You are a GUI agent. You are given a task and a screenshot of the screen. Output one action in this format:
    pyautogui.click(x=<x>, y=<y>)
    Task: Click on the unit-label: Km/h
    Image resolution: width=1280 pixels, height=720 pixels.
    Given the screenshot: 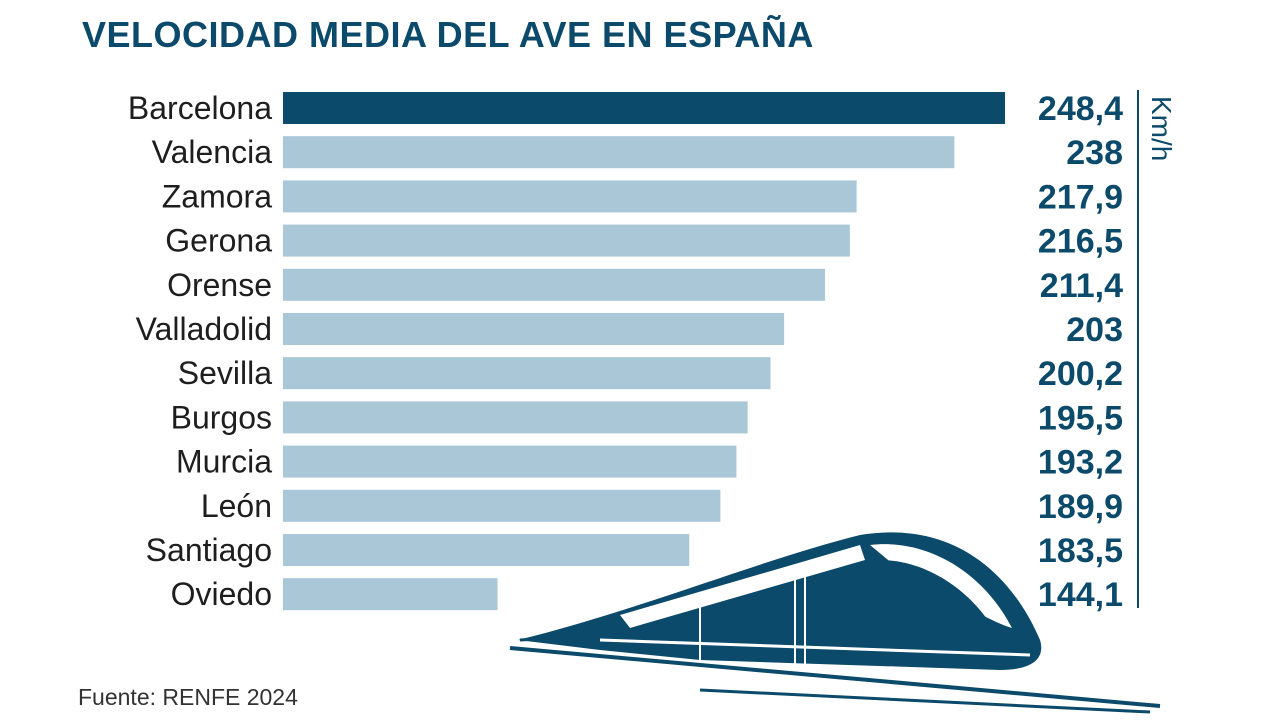 What is the action you would take?
    pyautogui.click(x=1161, y=128)
    